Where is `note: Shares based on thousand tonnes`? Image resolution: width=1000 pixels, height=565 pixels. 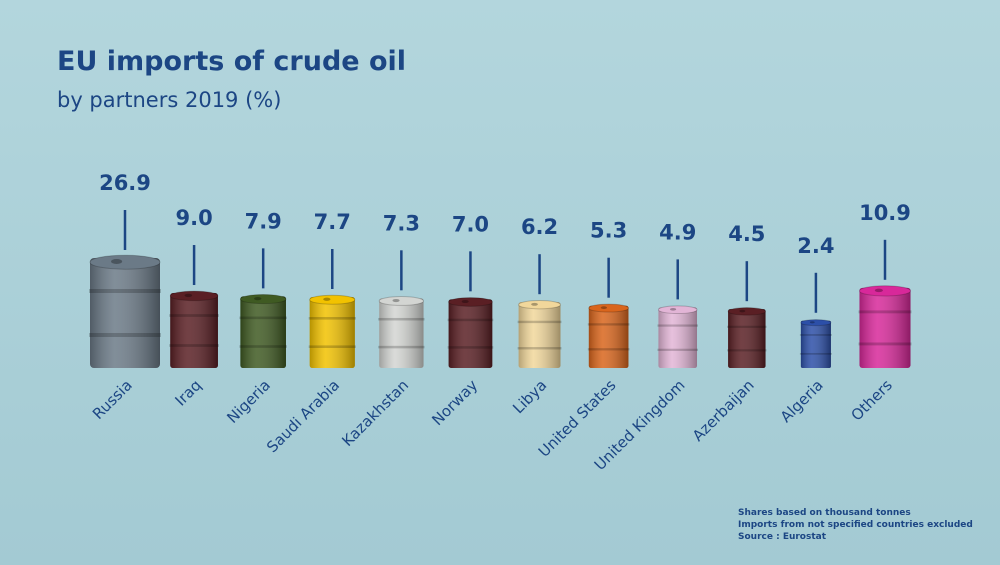 note: Shares based on thousand tonnes is located at coordinates (824, 513).